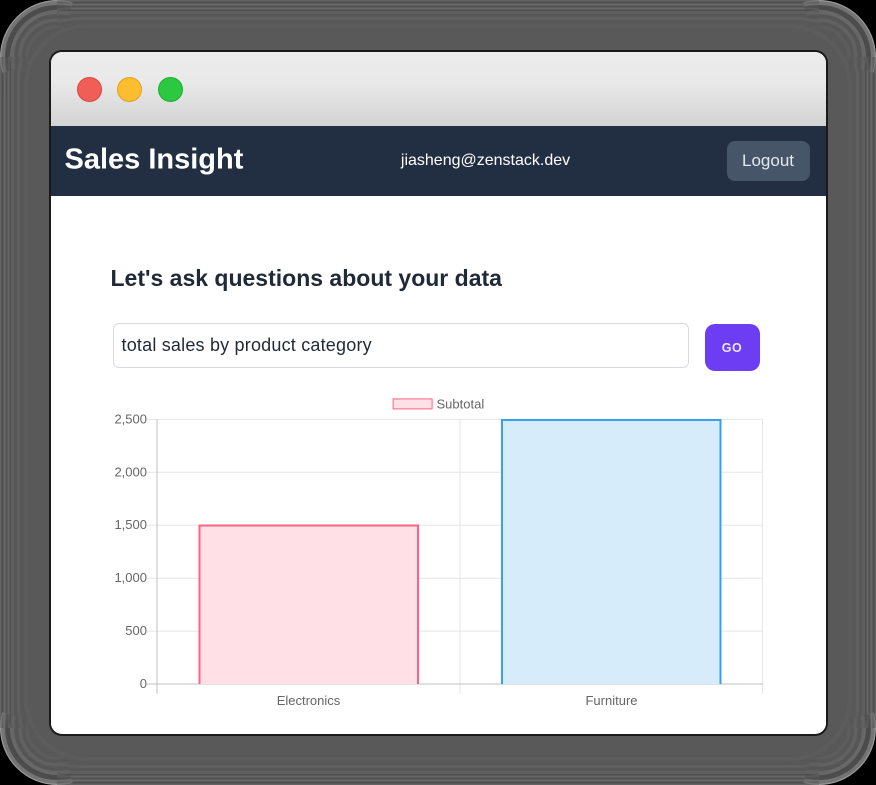  What do you see at coordinates (130, 524) in the screenshot?
I see `svg-text: 1,500` at bounding box center [130, 524].